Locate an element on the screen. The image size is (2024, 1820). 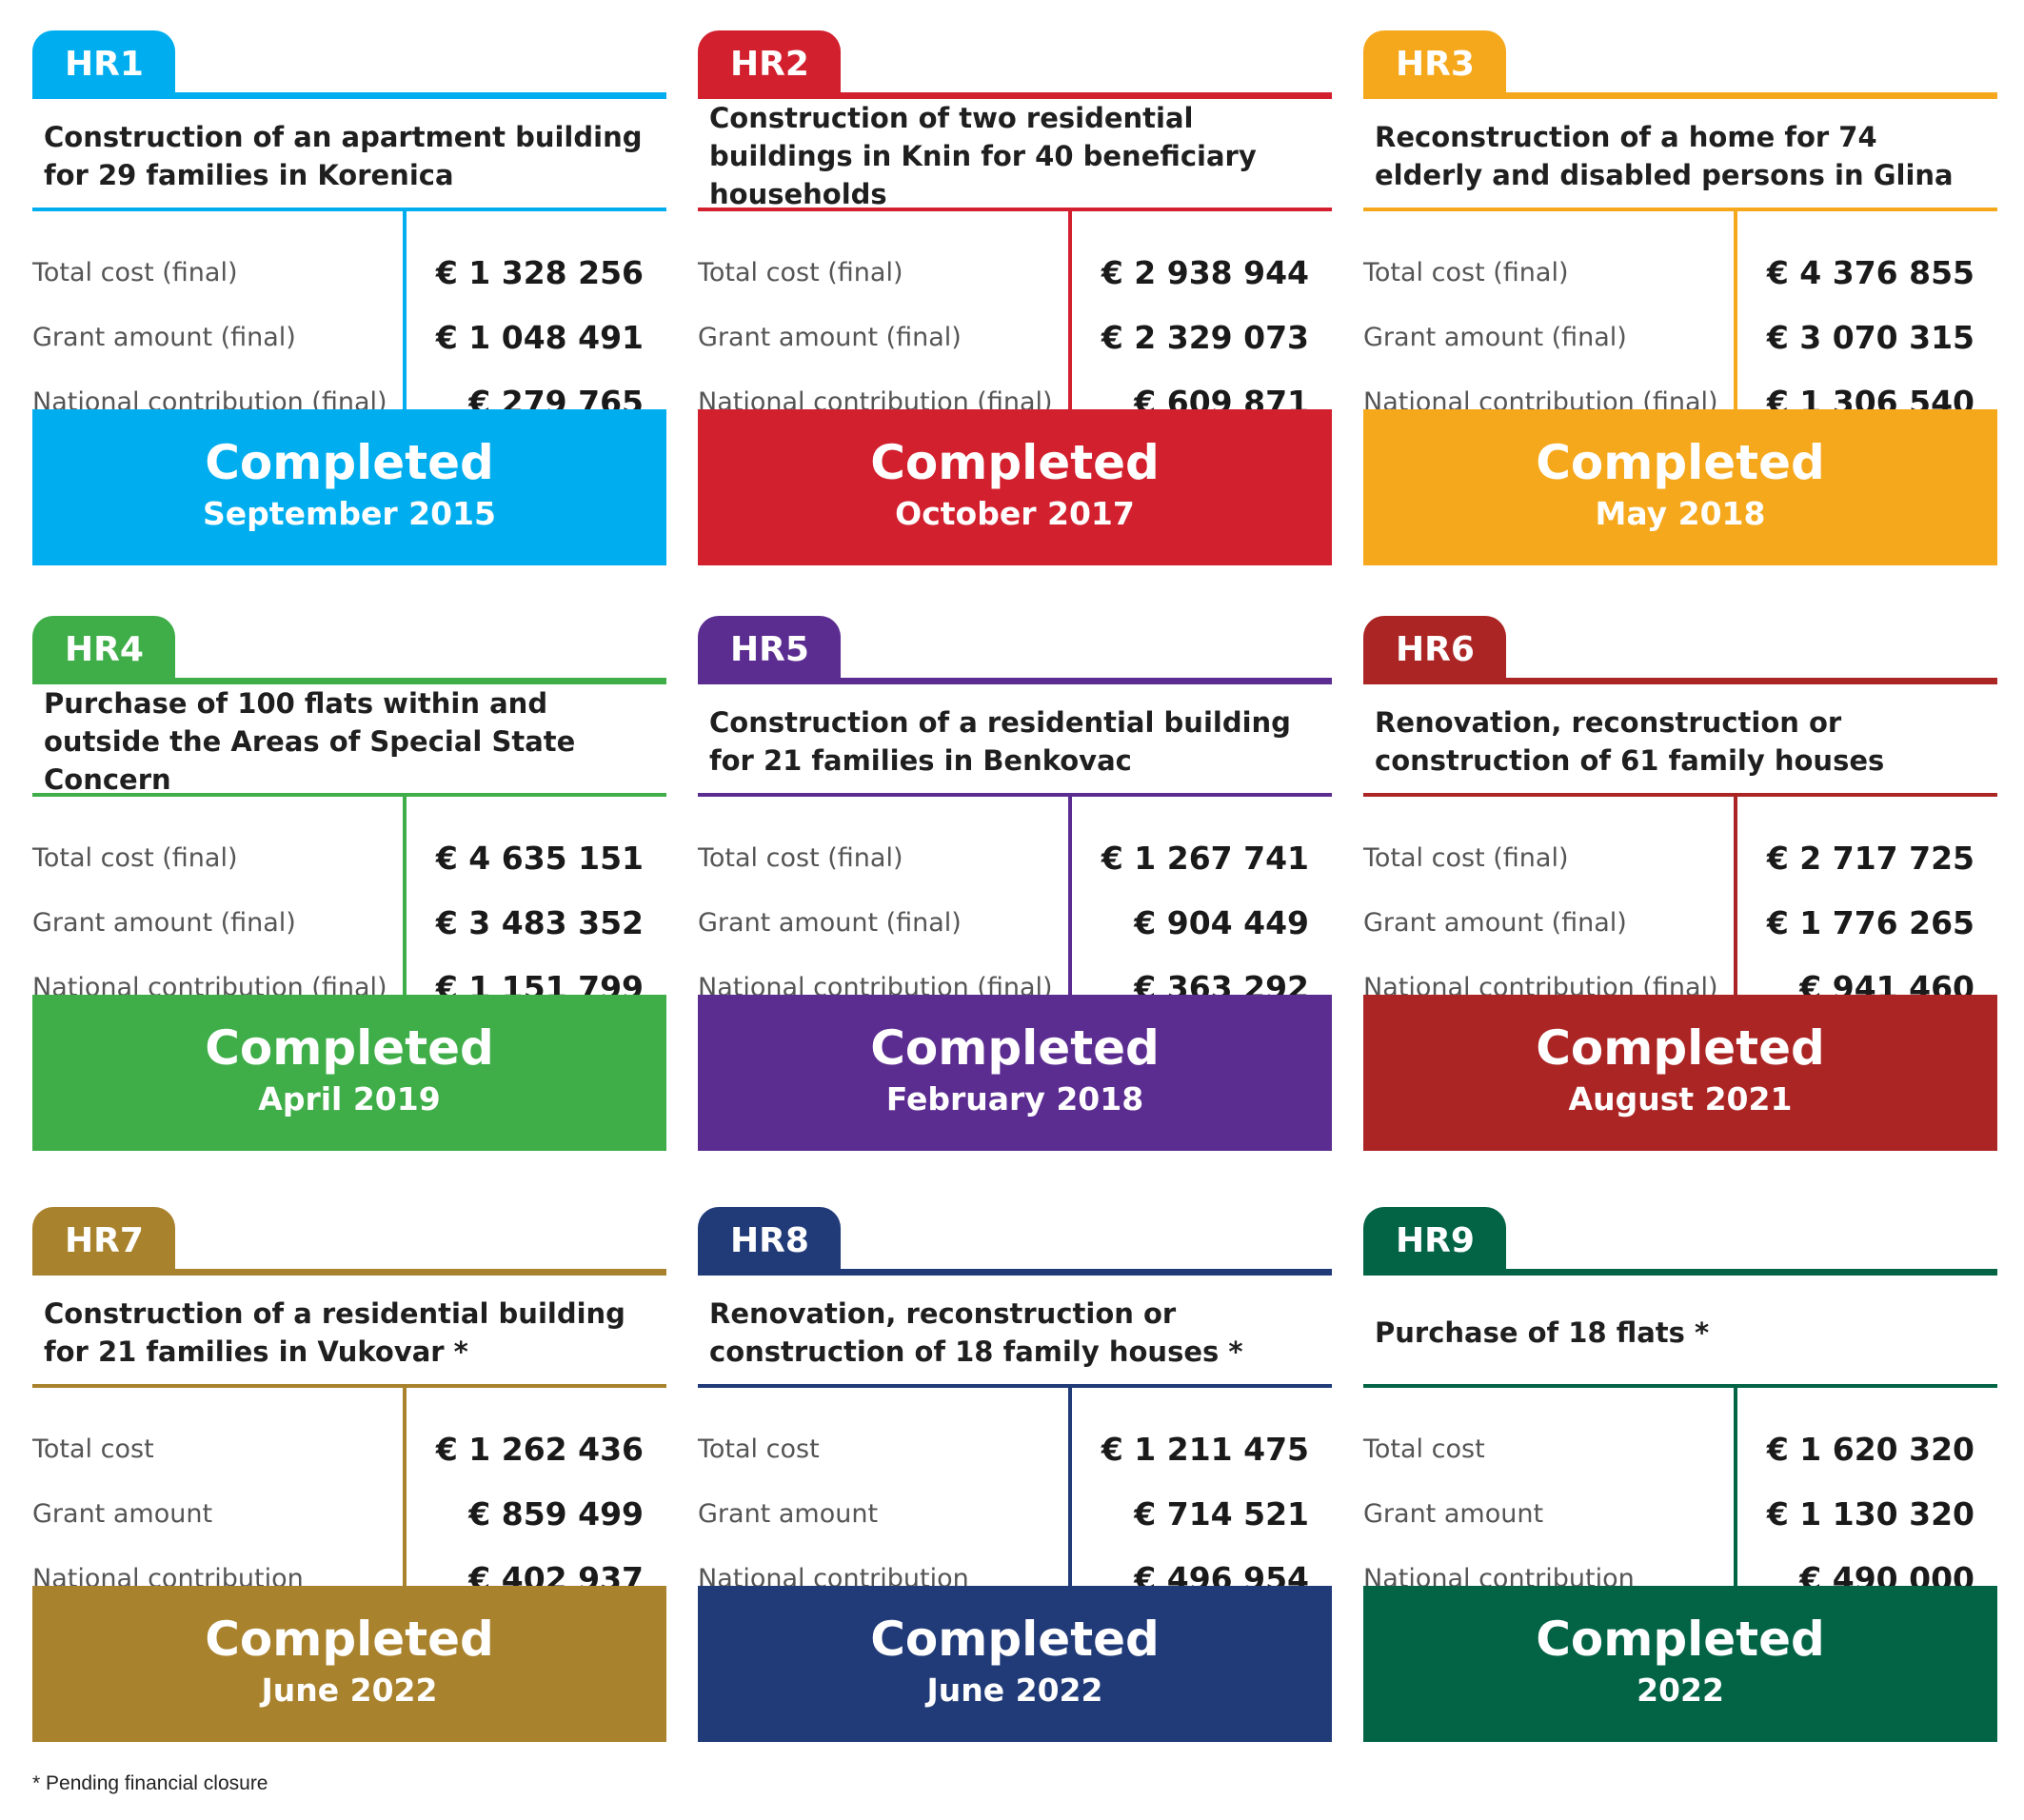
project-code-tab: HR9 is located at coordinates (1435, 1241).